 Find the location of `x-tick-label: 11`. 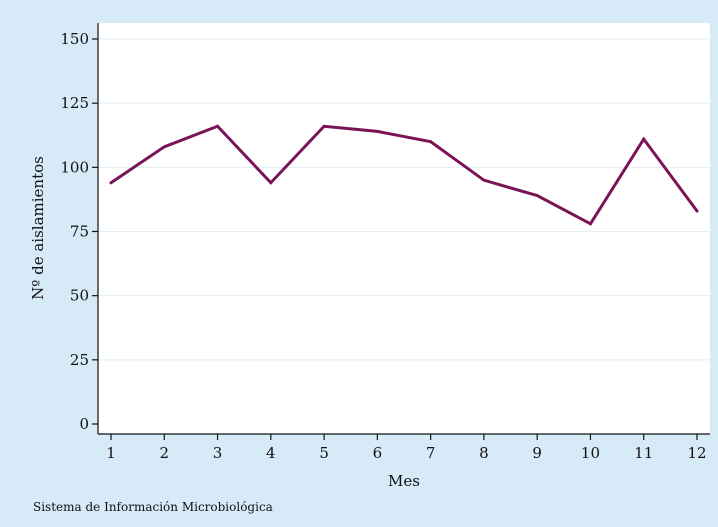

x-tick-label: 11 is located at coordinates (643, 453).